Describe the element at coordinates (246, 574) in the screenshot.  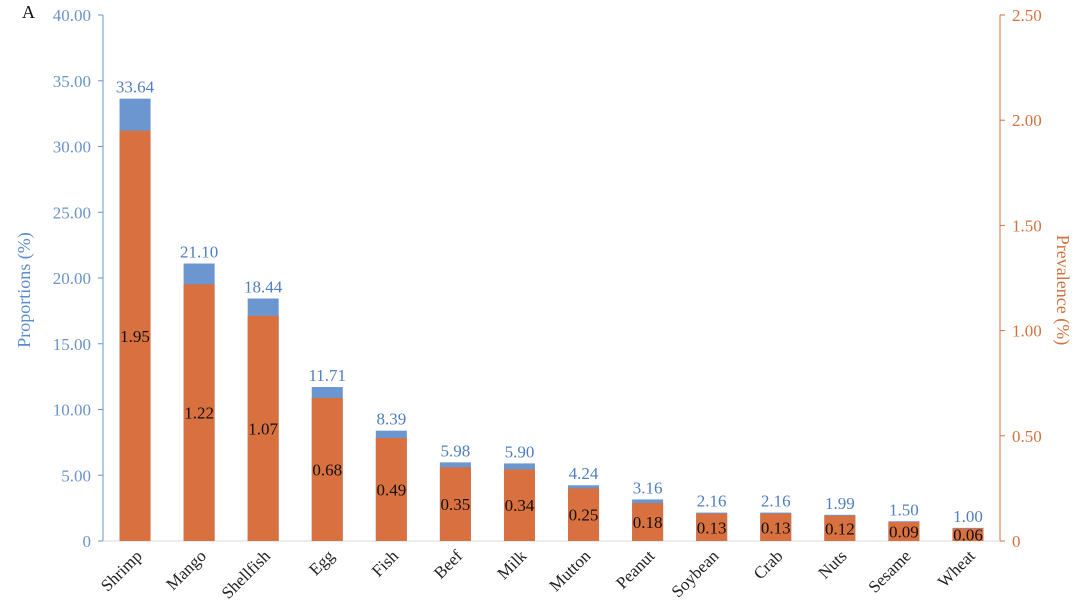
I see `category-label: Shellfish` at that location.